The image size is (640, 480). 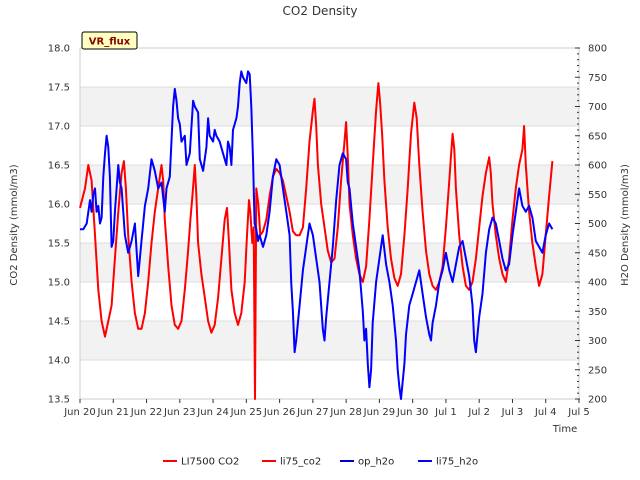 I want to click on left-tick-label: 15.0, so click(x=59, y=283).